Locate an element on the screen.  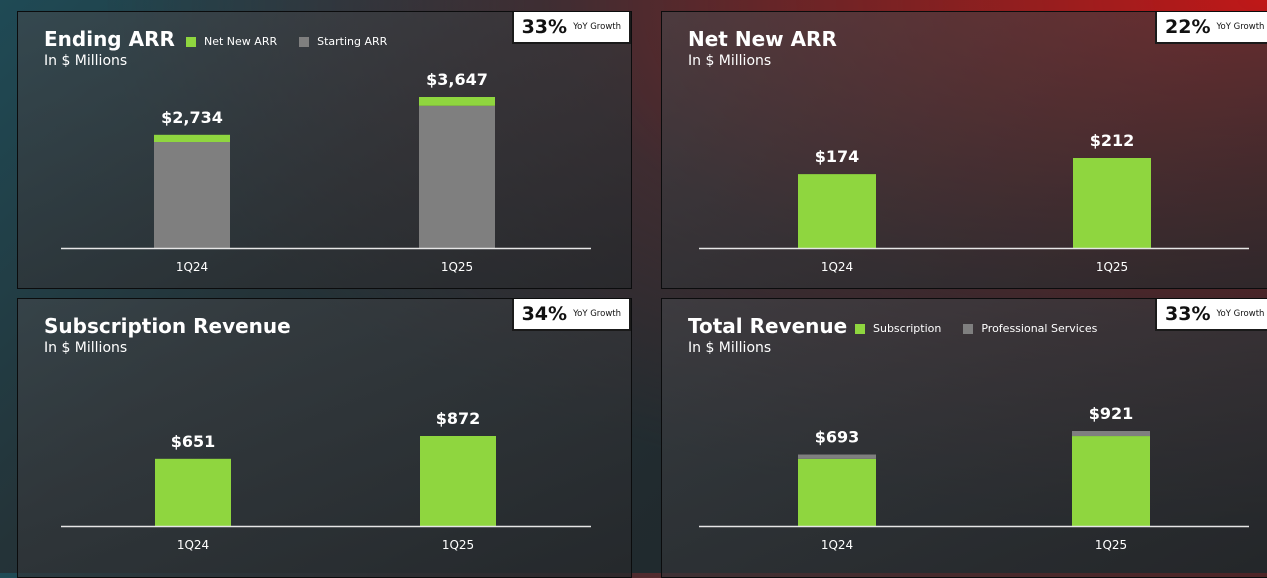
data-label: $212 is located at coordinates (1112, 140).